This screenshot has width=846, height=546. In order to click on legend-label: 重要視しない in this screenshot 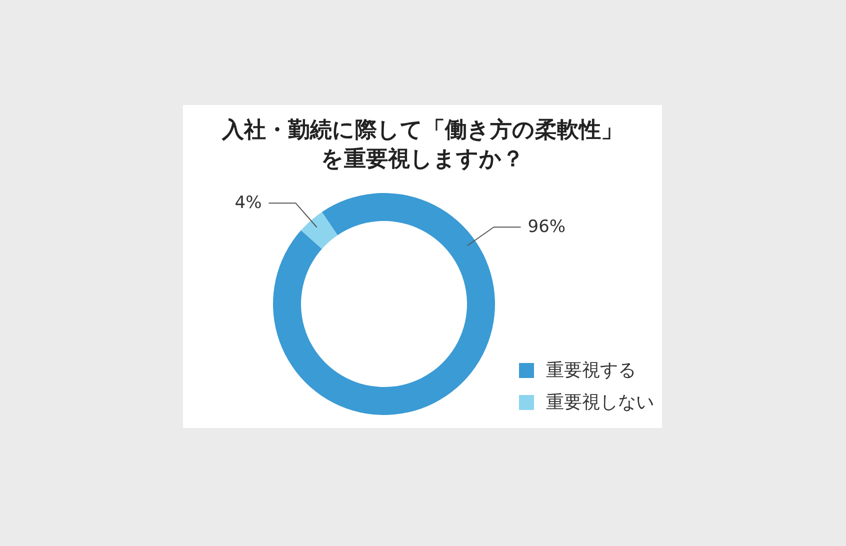, I will do `click(600, 402)`.